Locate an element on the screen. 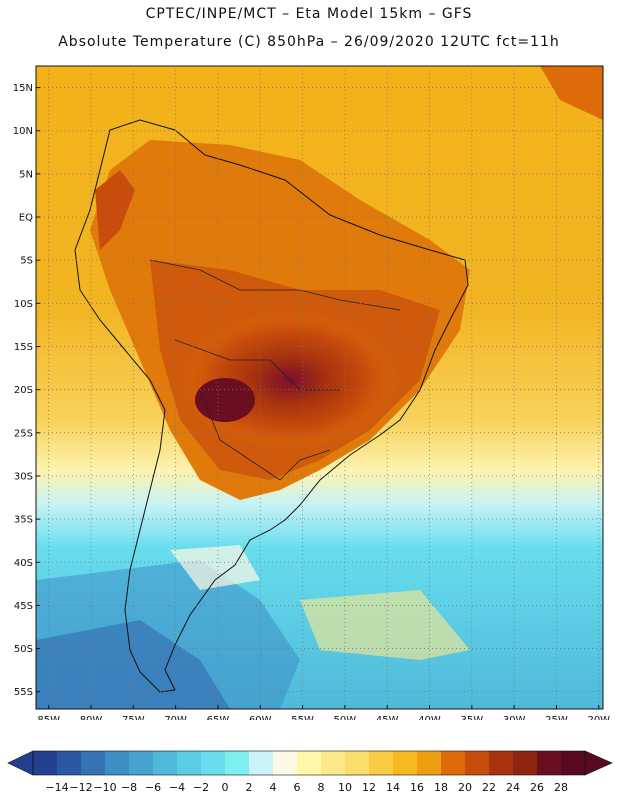 This screenshot has width=618, height=800. colorbar-tick-label: 8 is located at coordinates (321, 787).